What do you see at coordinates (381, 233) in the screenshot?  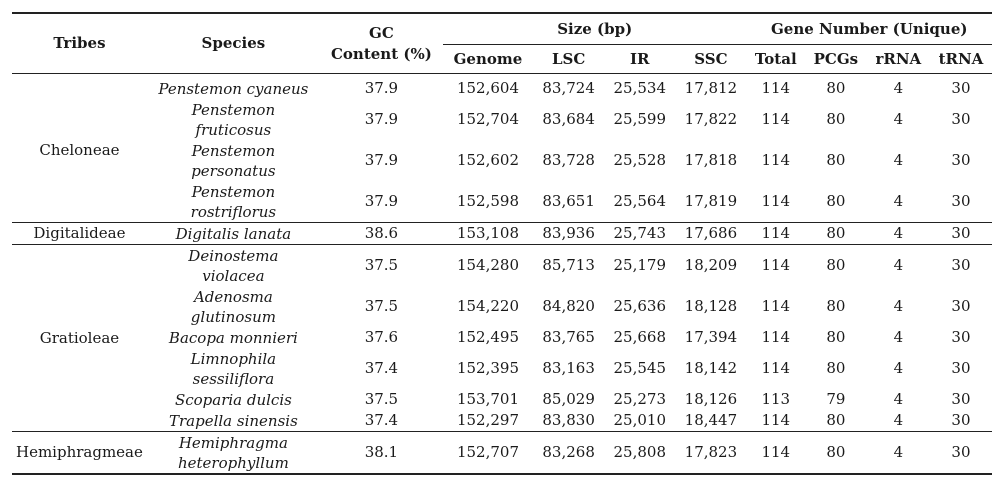 I see `gc-cell: 38.6` at bounding box center [381, 233].